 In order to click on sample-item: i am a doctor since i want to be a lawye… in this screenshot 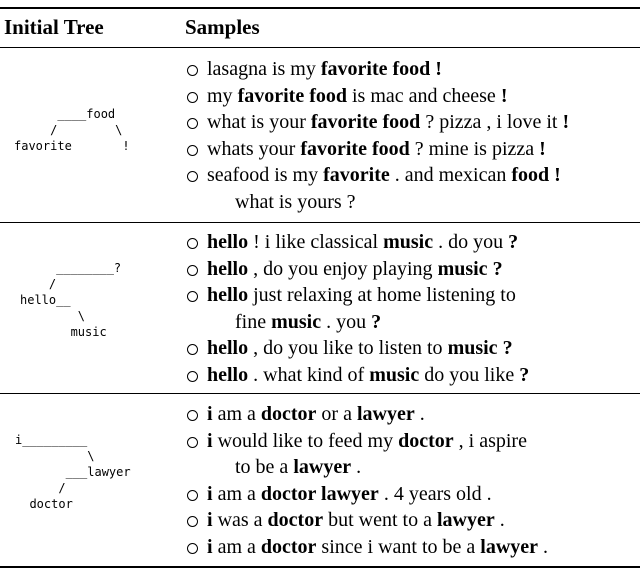, I will do `click(412, 547)`.